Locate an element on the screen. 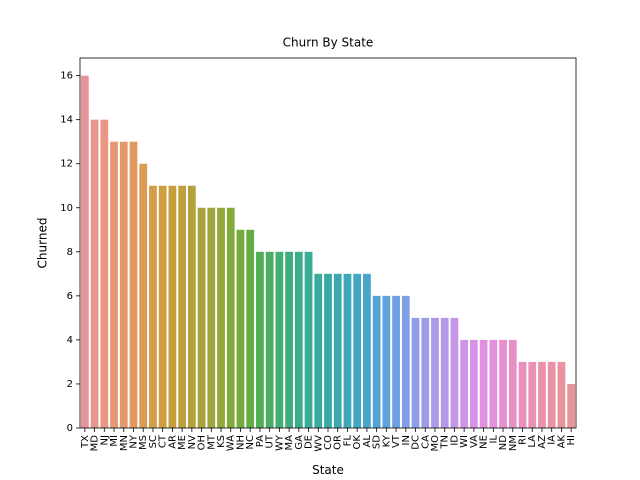 The image size is (640, 480). x-tick-label: NJ is located at coordinates (104, 440).